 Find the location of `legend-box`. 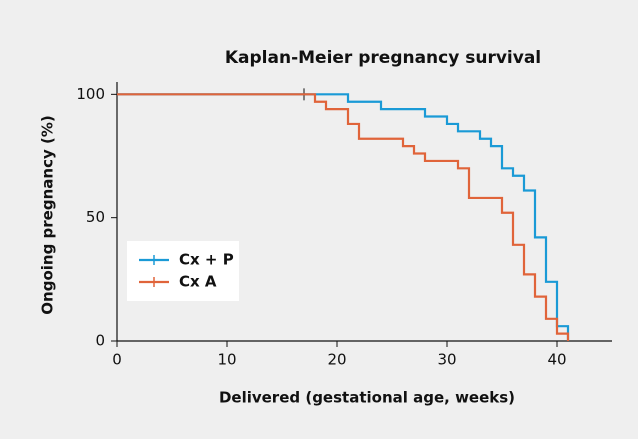

legend-box is located at coordinates (183, 271).